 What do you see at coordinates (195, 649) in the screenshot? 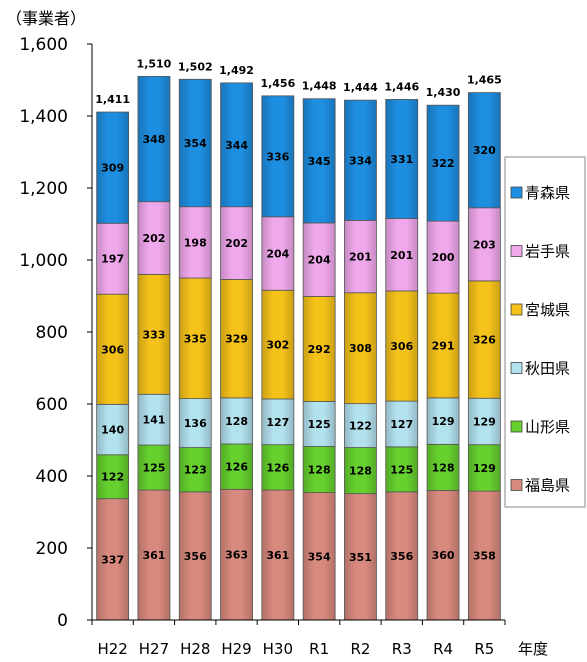
I see `x-tick-label: H28` at bounding box center [195, 649].